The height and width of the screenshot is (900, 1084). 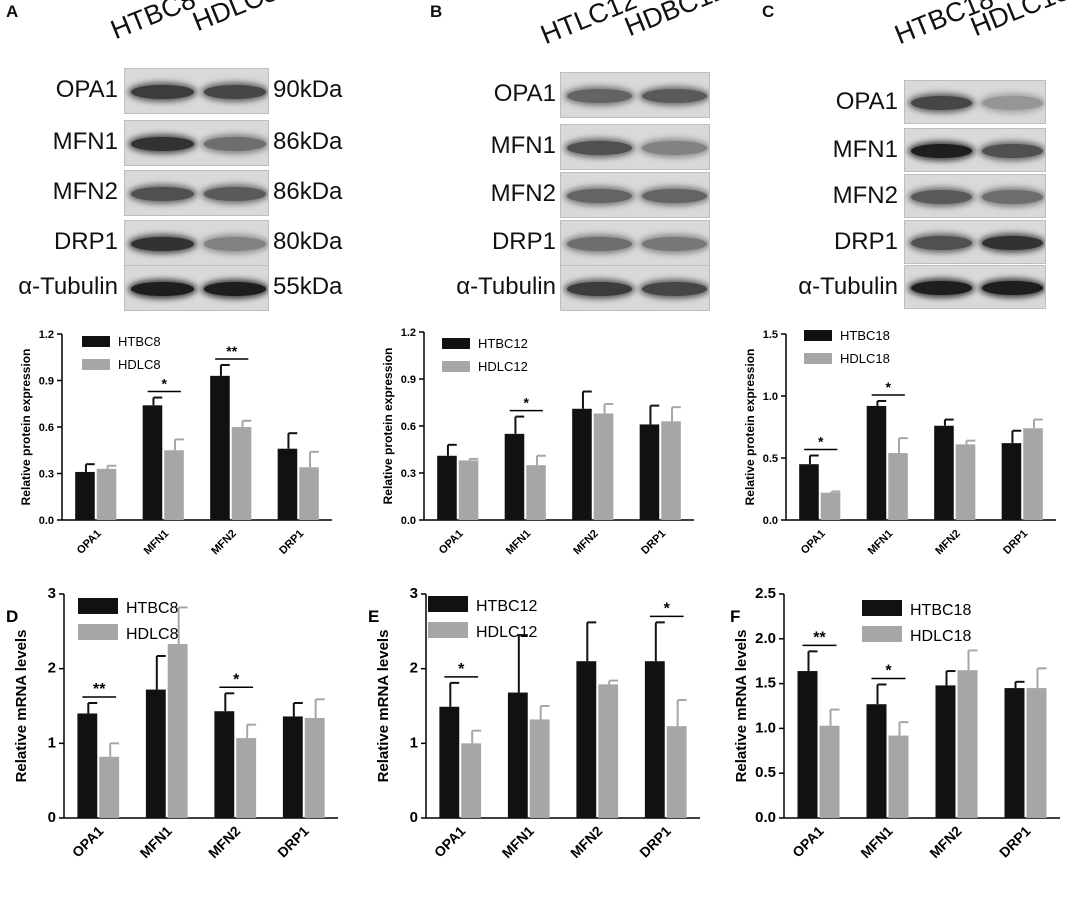 I want to click on lane-label: HDLC8, so click(x=235, y=19).